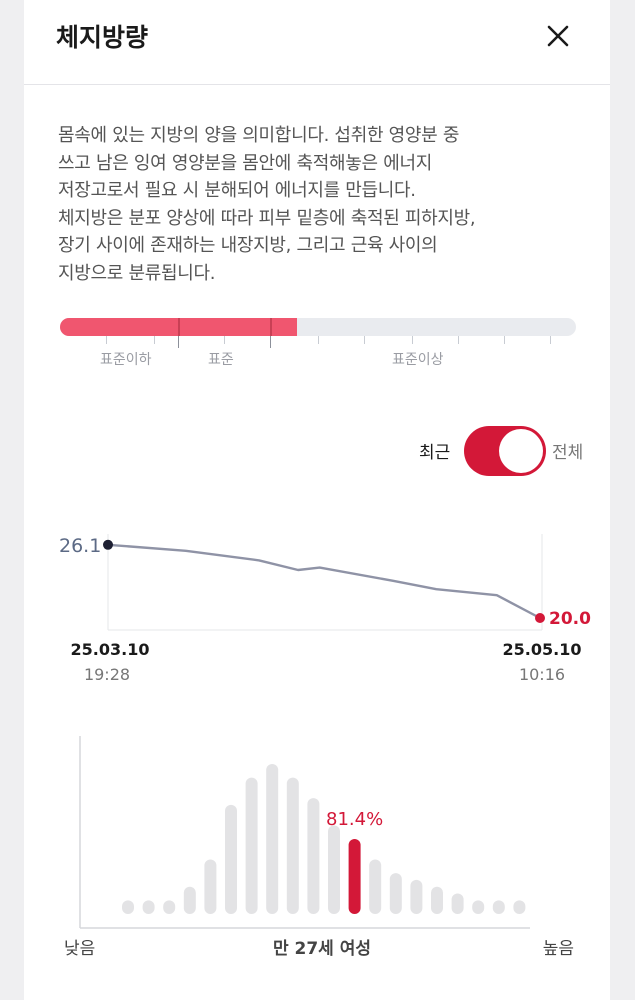  Describe the element at coordinates (108, 544) in the screenshot. I see `start-point` at that location.